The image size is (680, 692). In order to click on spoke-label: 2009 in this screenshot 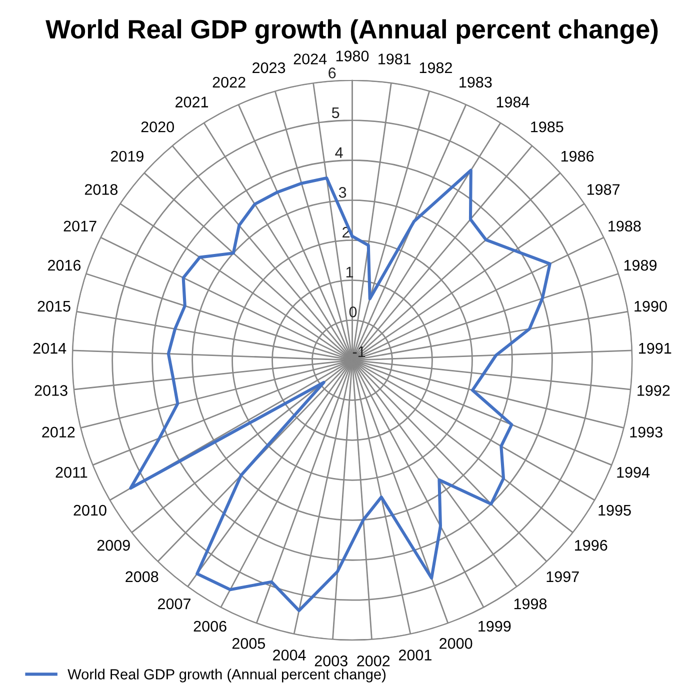, I will do `click(113, 545)`.